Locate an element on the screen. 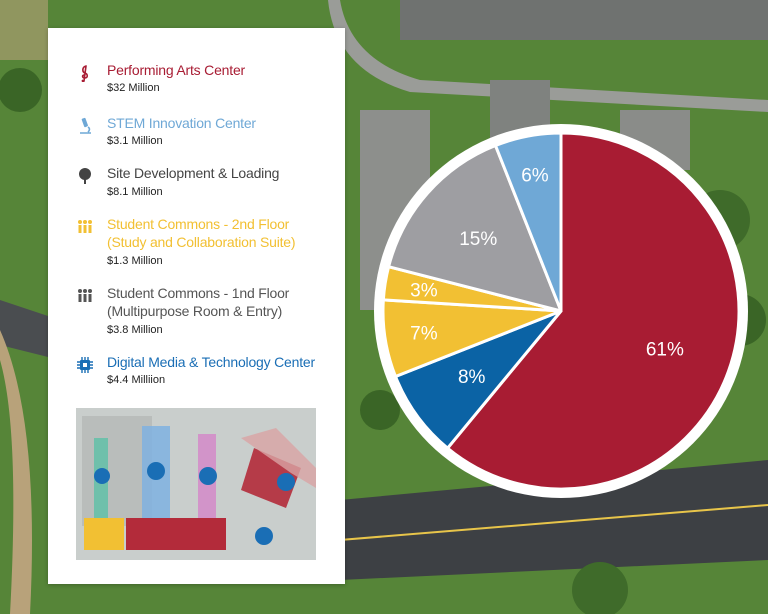  pie-slice-label: 7% is located at coordinates (424, 334).